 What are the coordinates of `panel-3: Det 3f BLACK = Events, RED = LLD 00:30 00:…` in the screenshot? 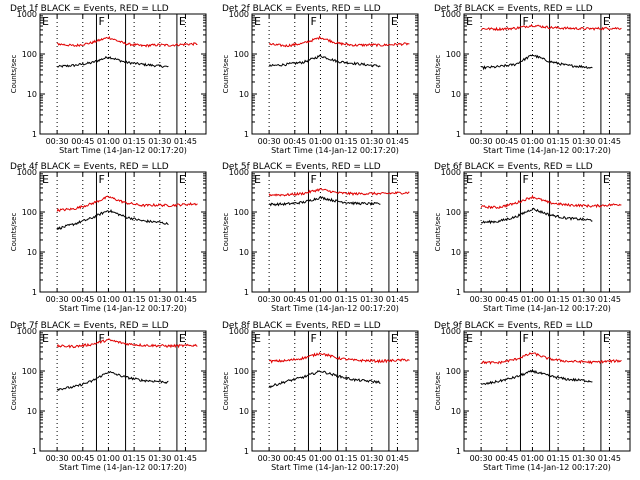 It's located at (532, 79).